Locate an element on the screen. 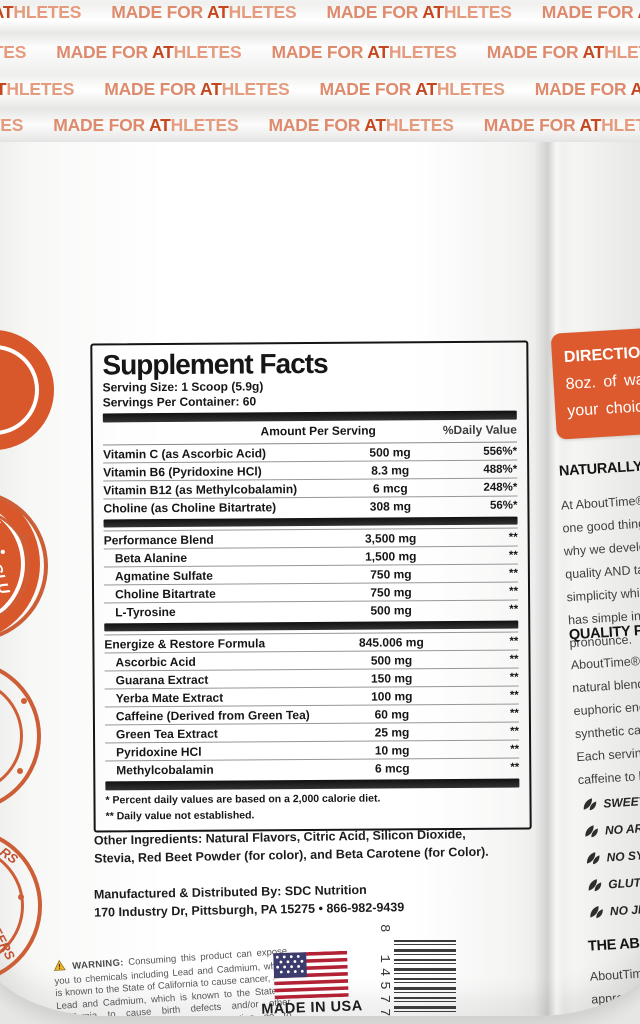 This screenshot has width=640, height=1024. barcode-digits: 8 14577 02339 9 is located at coordinates (384, 970).